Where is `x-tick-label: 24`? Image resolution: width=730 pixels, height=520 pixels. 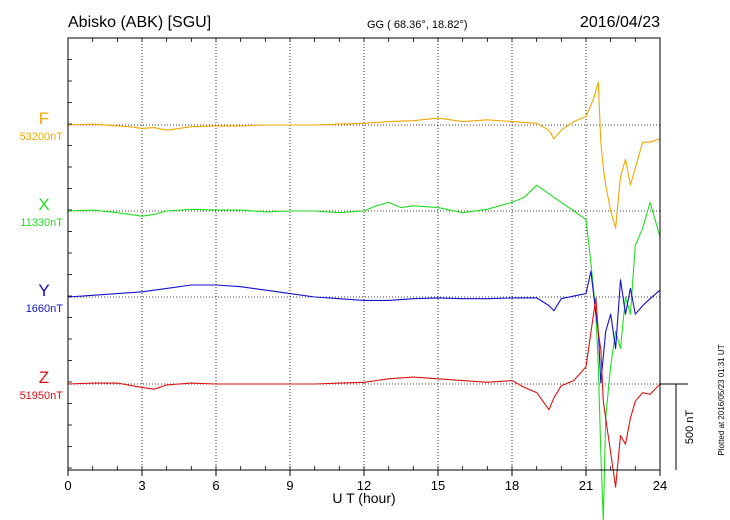 x-tick-label: 24 is located at coordinates (660, 485).